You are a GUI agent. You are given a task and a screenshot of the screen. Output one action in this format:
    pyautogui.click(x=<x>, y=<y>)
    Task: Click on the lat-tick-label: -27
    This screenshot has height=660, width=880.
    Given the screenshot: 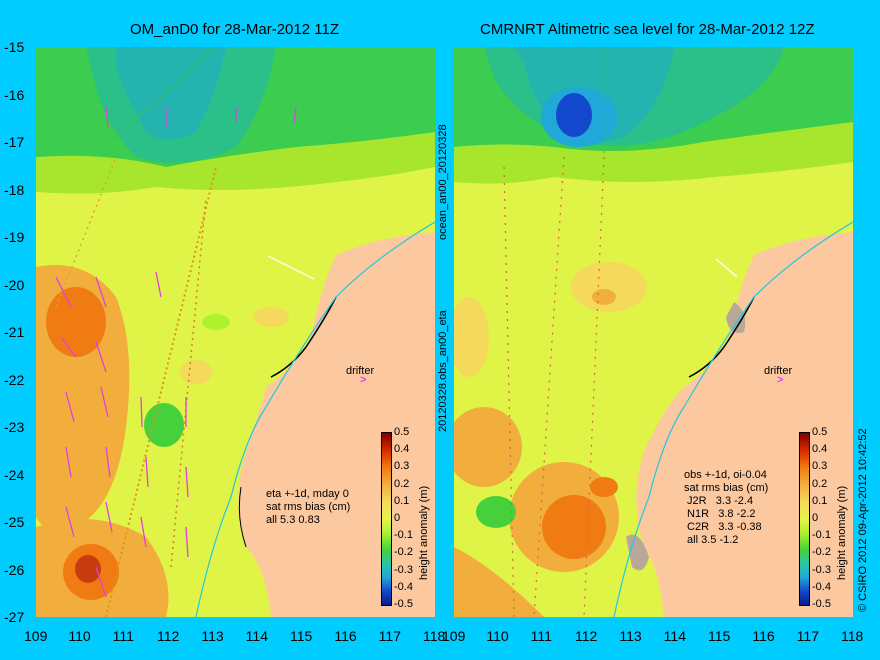 What is the action you would take?
    pyautogui.click(x=14, y=617)
    